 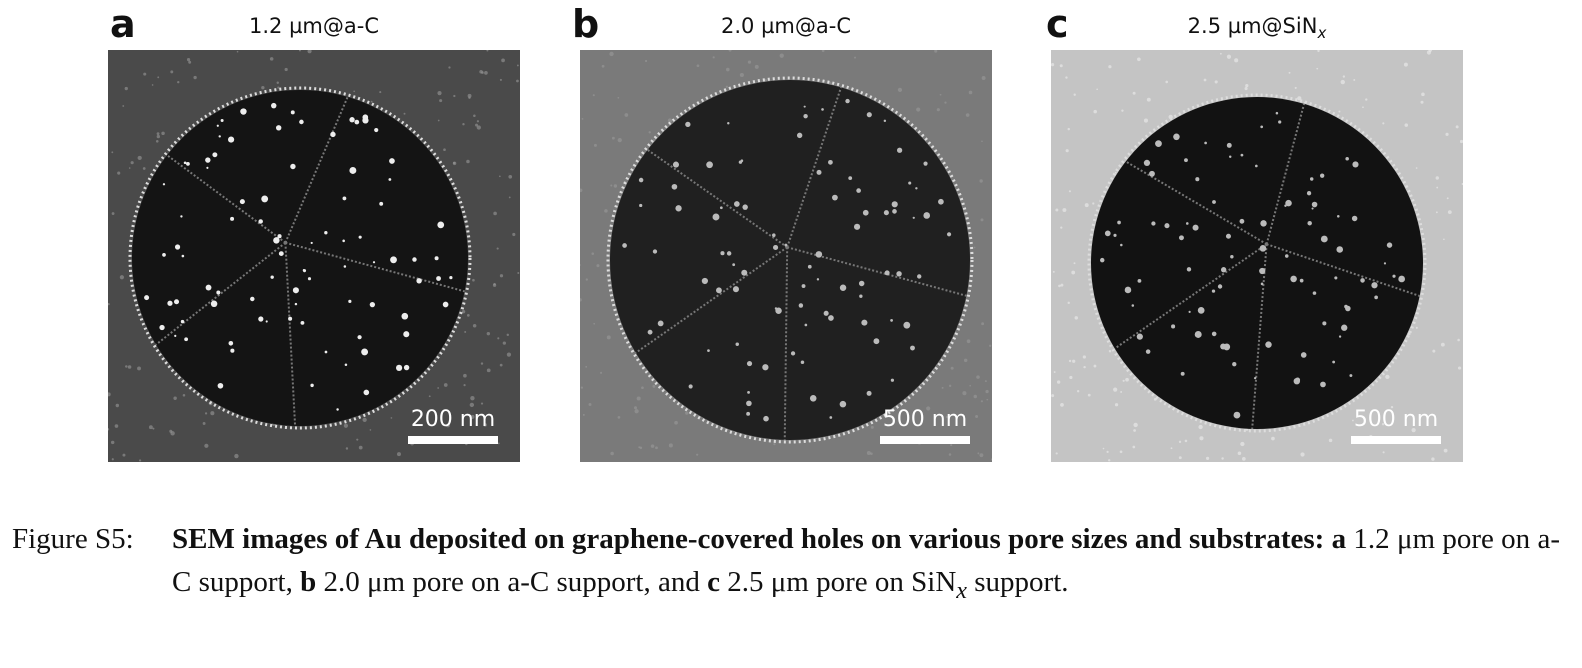 I want to click on scale-bar-label: 500 nm, so click(x=1396, y=419).